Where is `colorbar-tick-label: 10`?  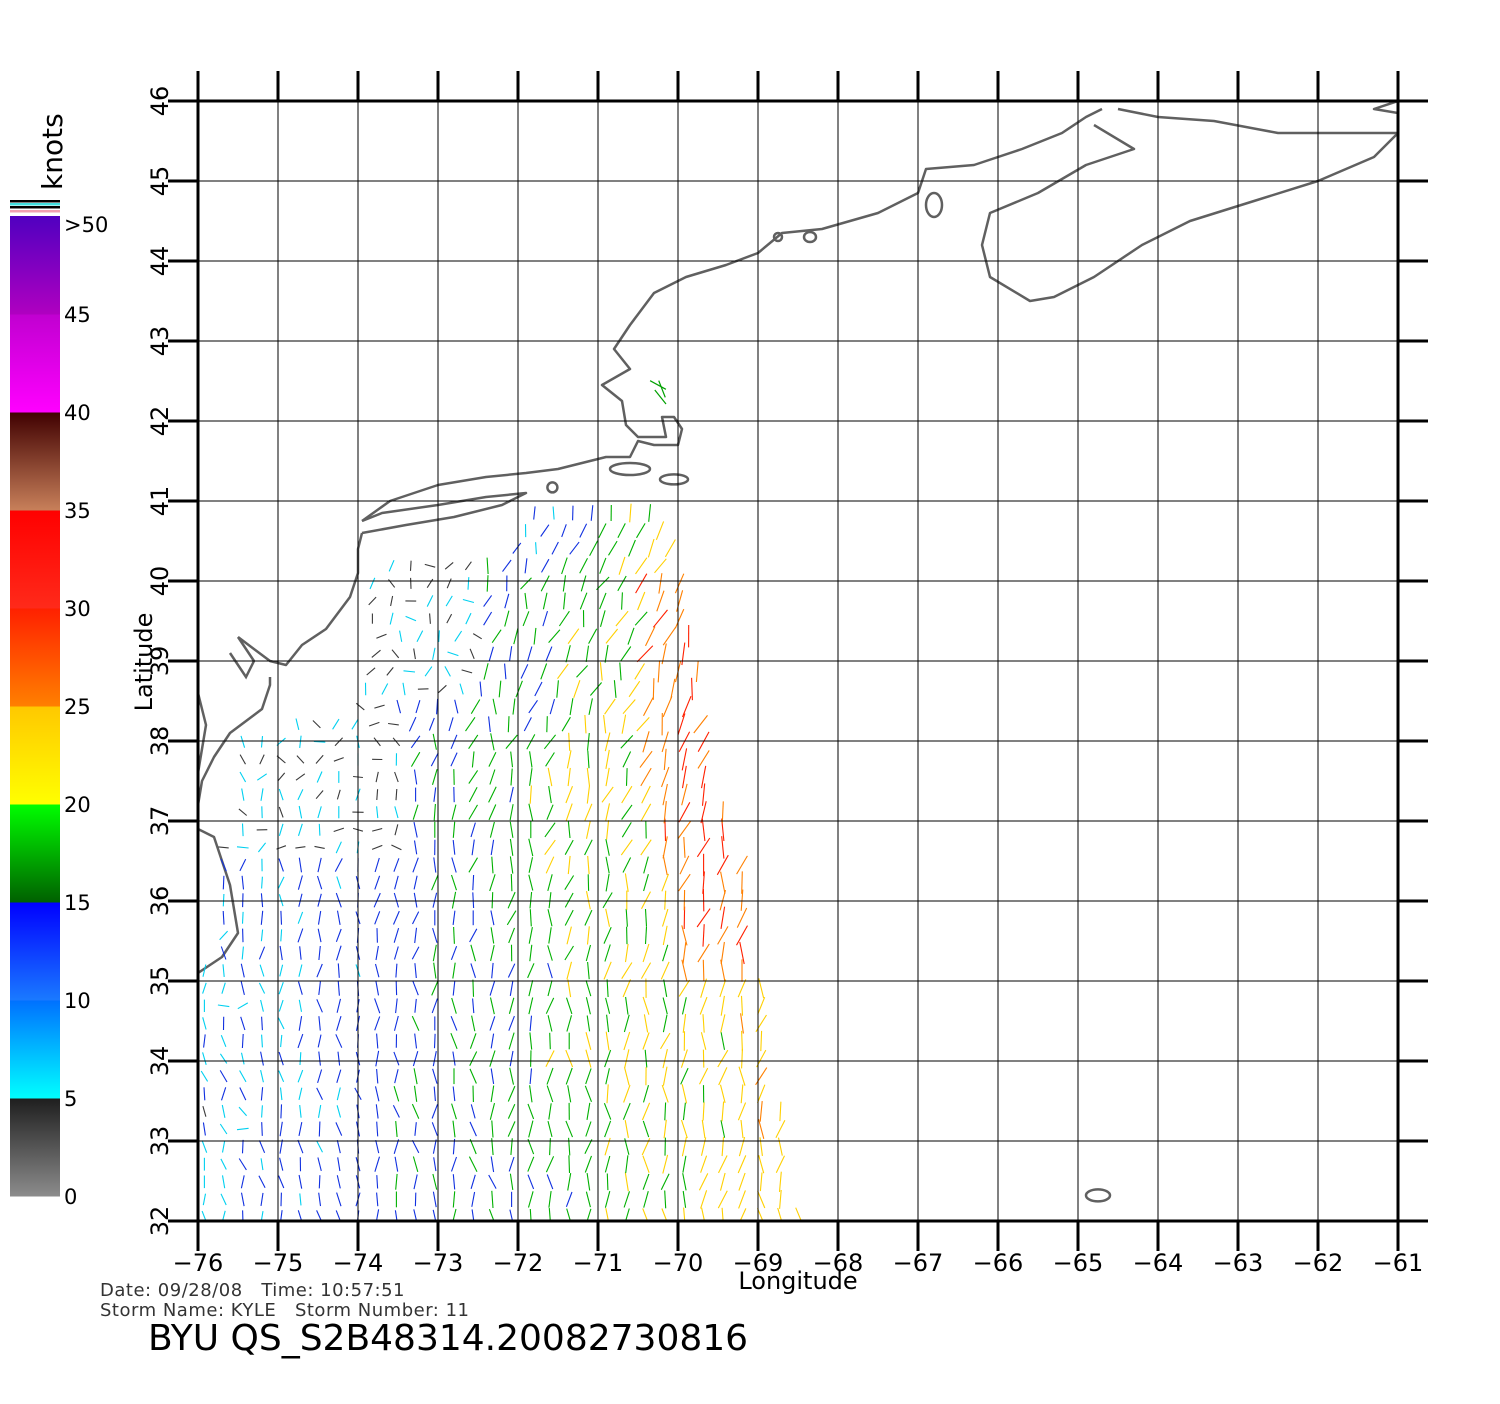 colorbar-tick-label: 10 is located at coordinates (77, 1001).